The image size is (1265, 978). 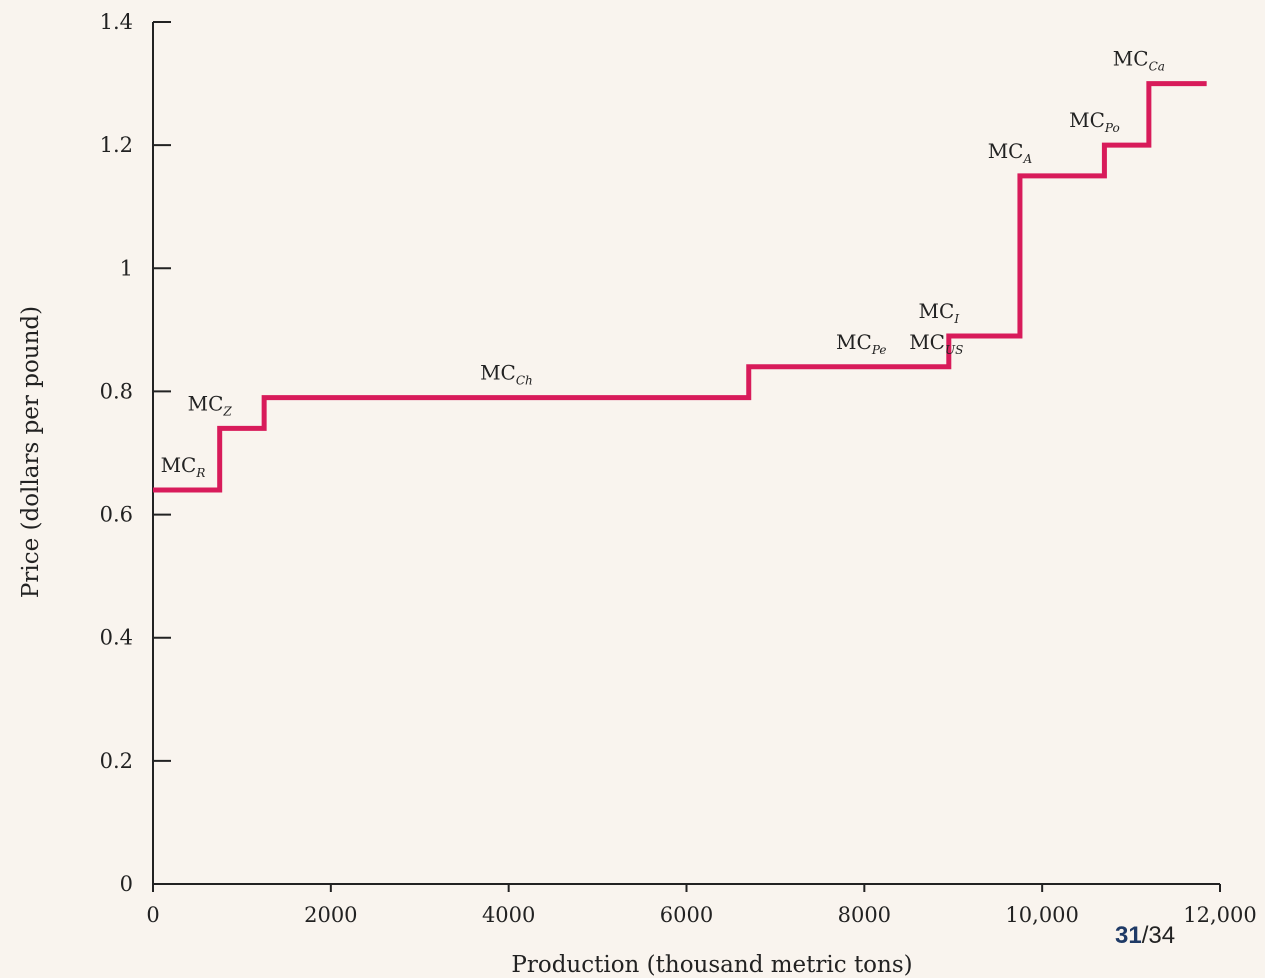 I want to click on x-tick-label: 2000, so click(x=330, y=915).